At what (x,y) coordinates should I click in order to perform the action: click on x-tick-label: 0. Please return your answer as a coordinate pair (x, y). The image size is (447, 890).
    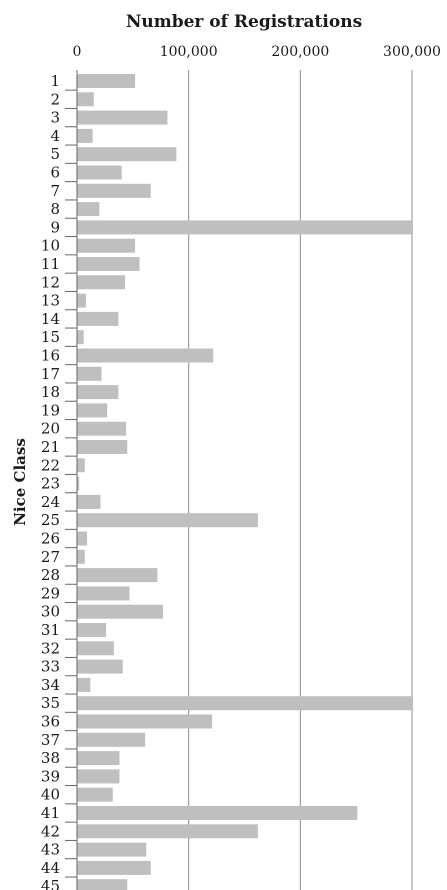
    Looking at the image, I should click on (77, 52).